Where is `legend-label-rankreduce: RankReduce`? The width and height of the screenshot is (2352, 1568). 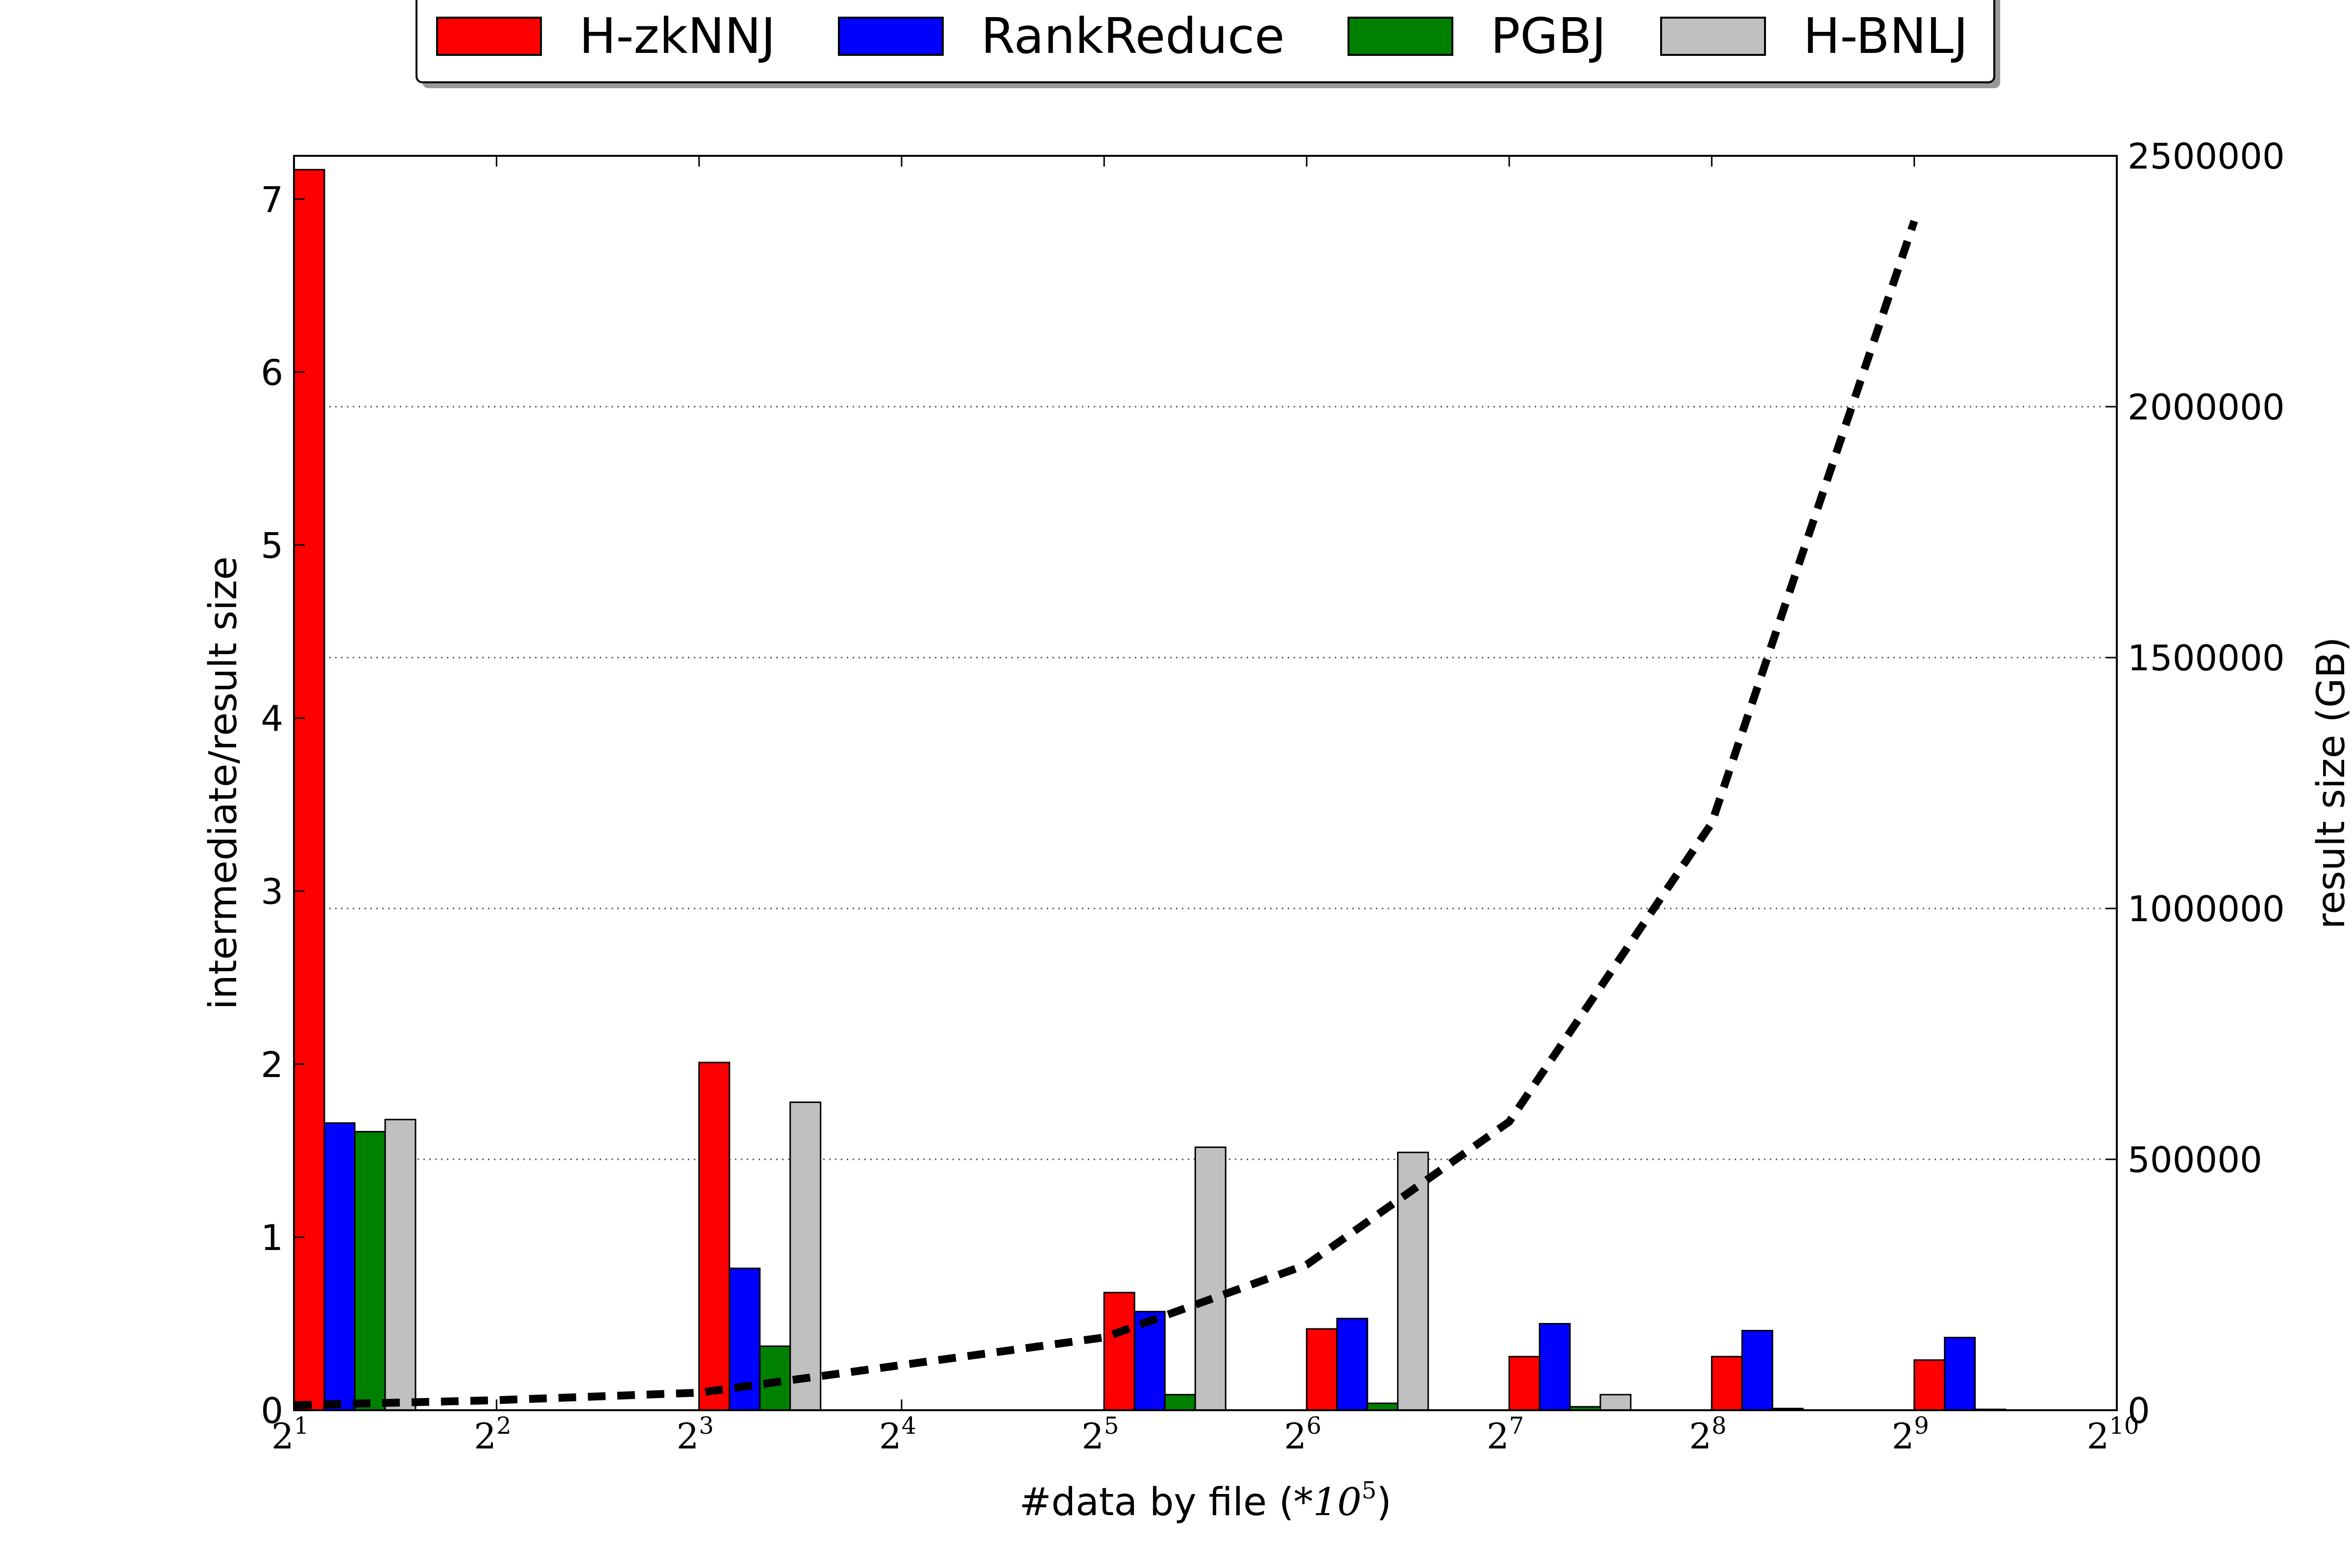
legend-label-rankreduce: RankReduce is located at coordinates (1133, 36).